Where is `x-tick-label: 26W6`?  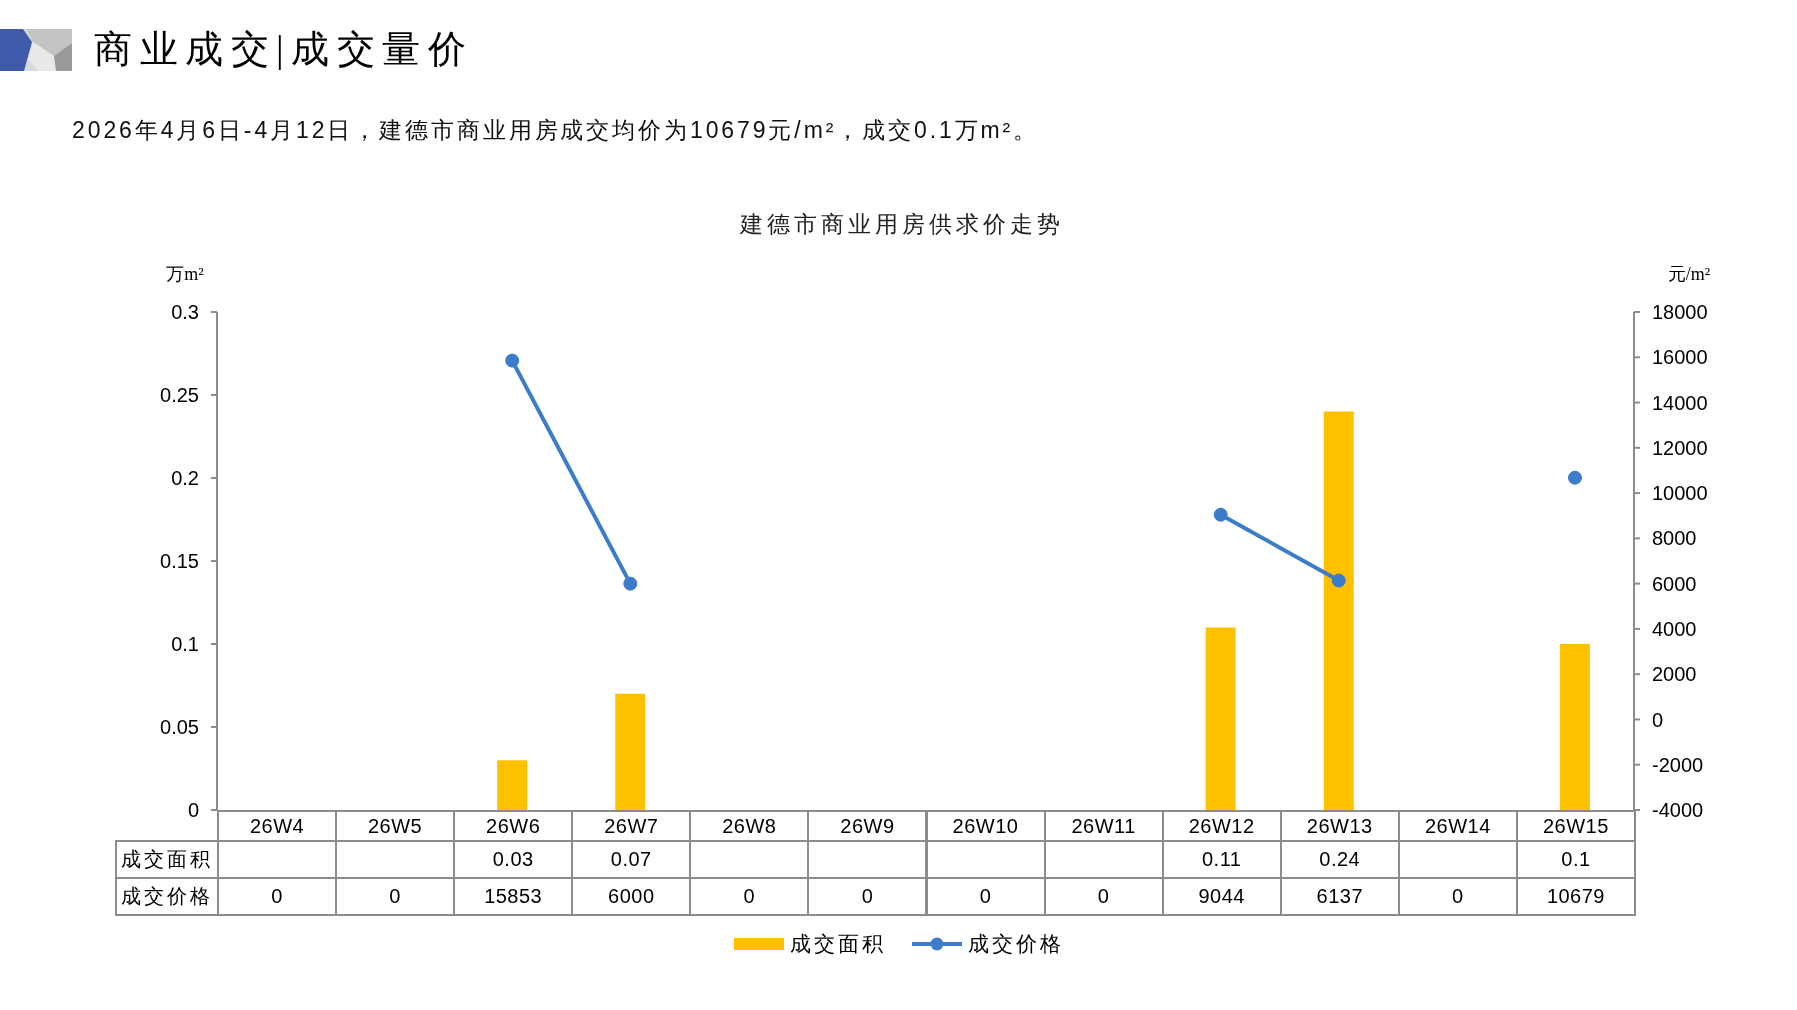 x-tick-label: 26W6 is located at coordinates (513, 826).